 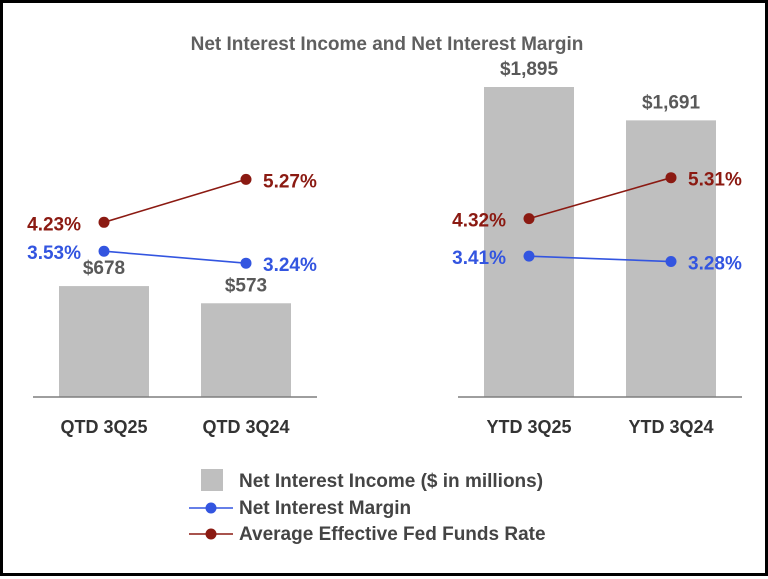 What do you see at coordinates (211, 508) in the screenshot?
I see `legend-marker-nim` at bounding box center [211, 508].